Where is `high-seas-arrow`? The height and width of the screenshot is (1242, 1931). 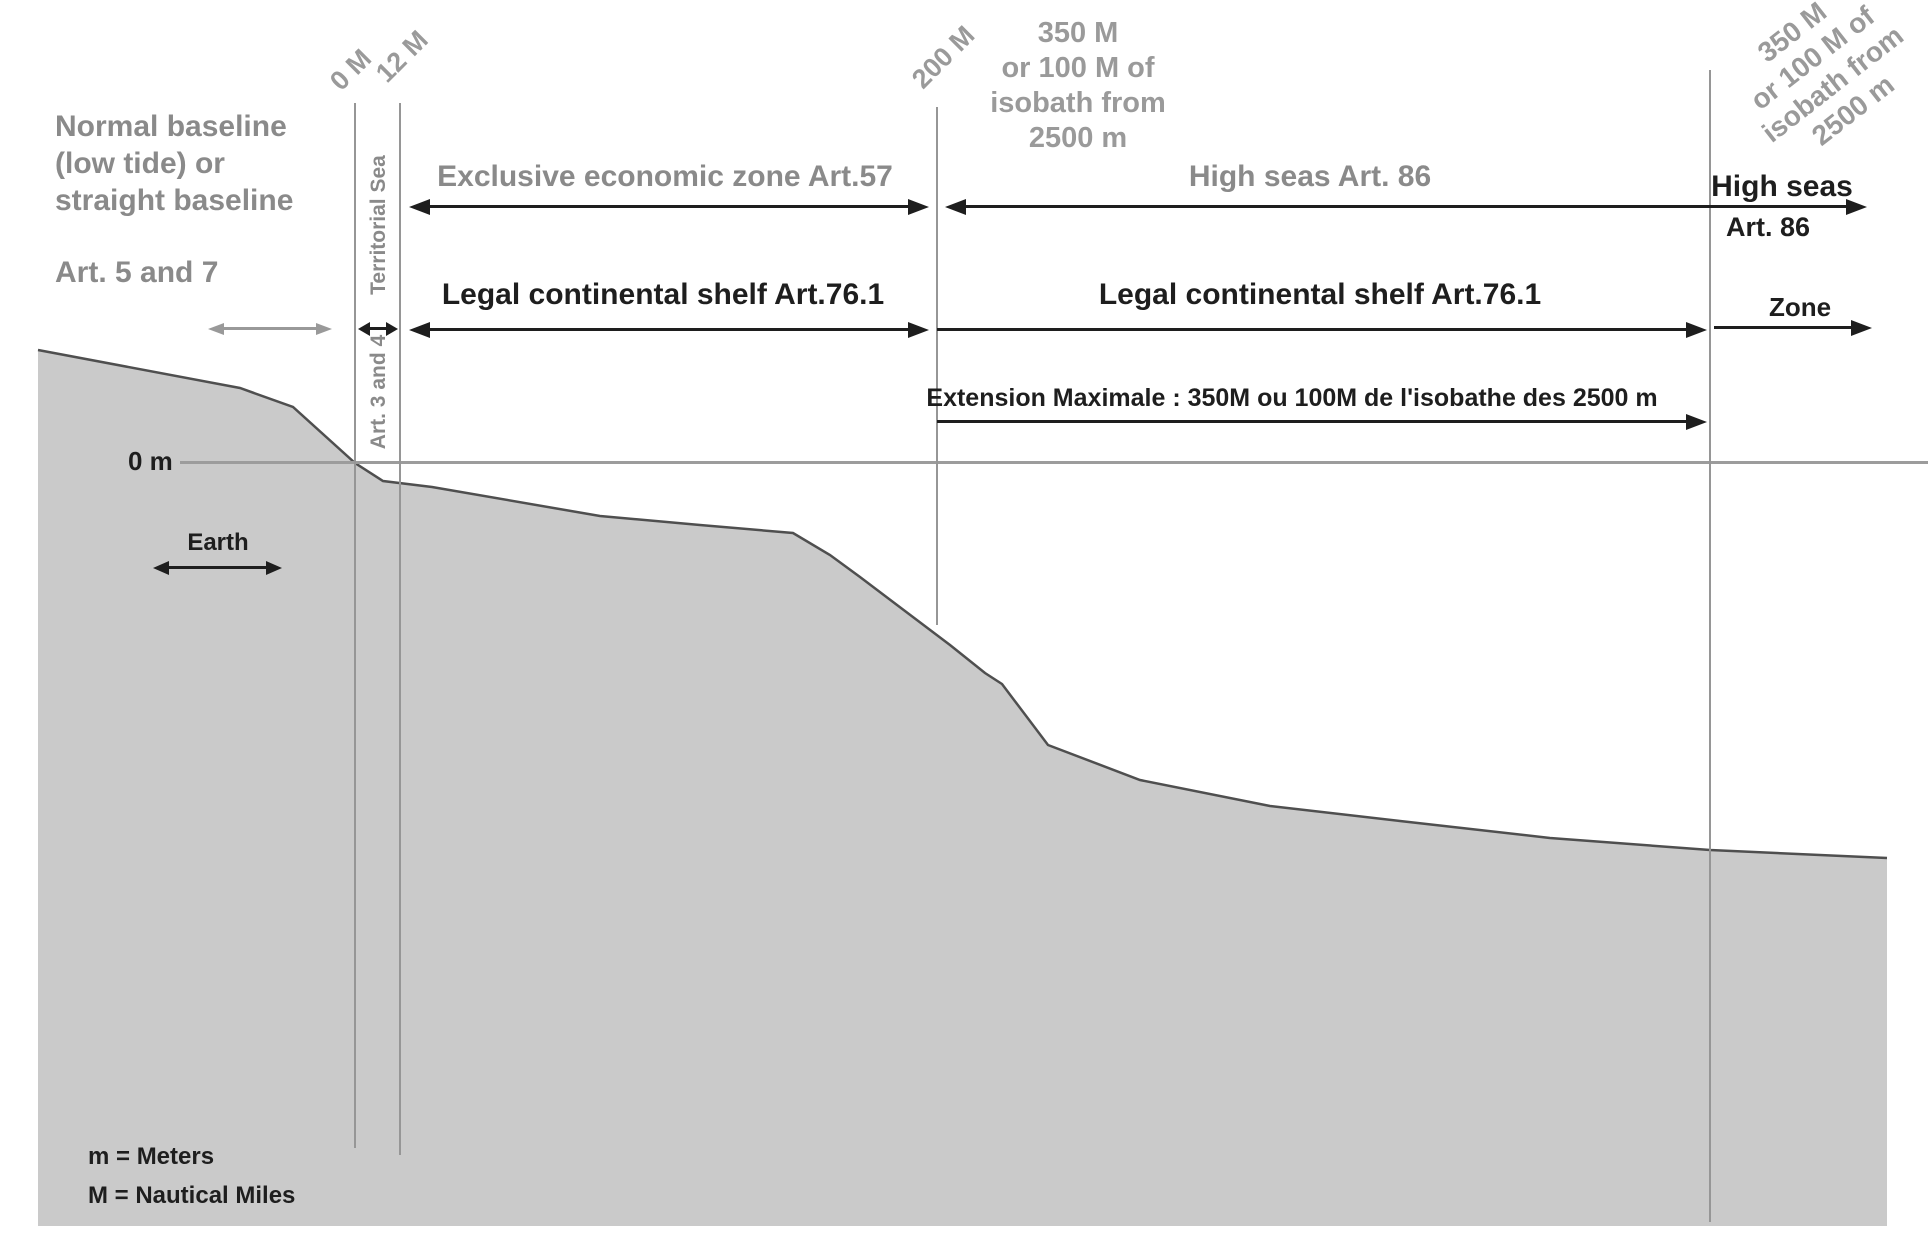 high-seas-arrow is located at coordinates (1406, 206).